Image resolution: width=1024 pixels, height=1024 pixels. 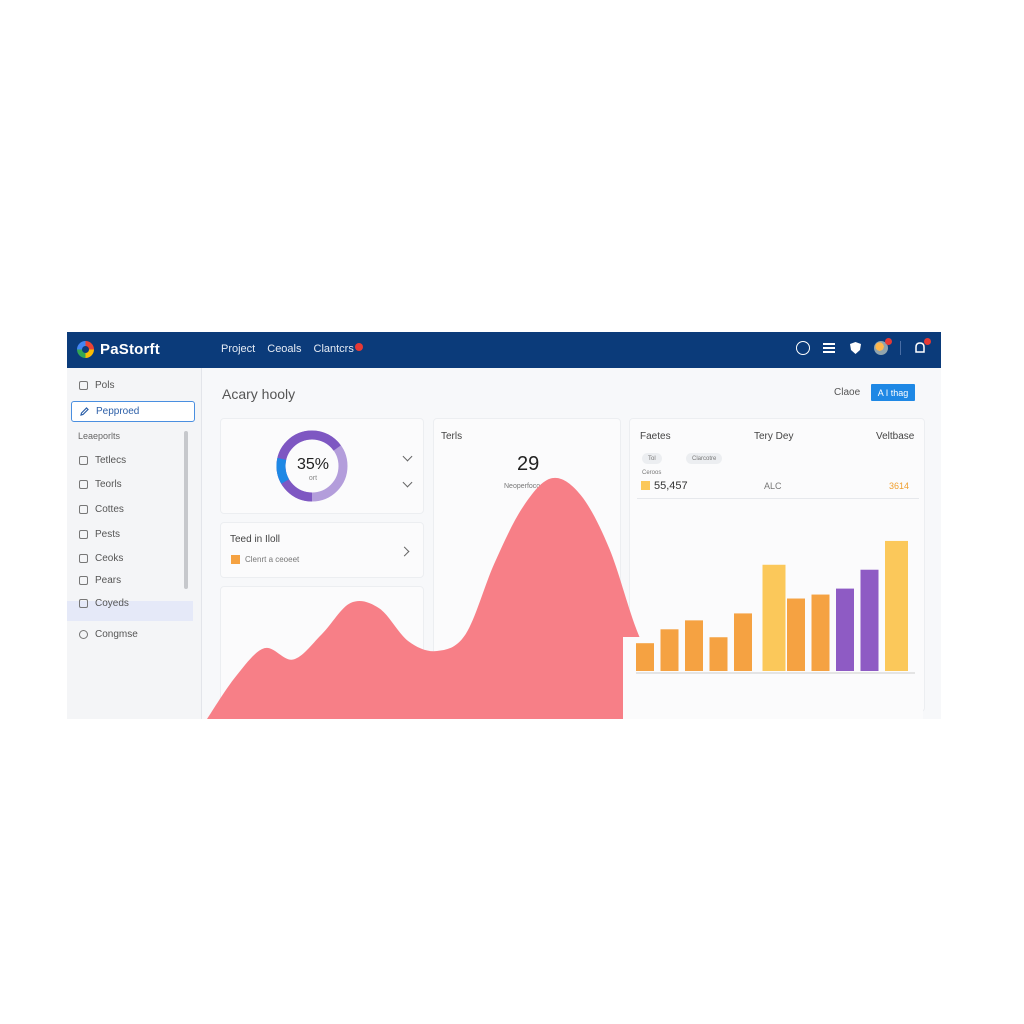 What do you see at coordinates (652, 473) in the screenshot?
I see `row1-label: Ceroos` at bounding box center [652, 473].